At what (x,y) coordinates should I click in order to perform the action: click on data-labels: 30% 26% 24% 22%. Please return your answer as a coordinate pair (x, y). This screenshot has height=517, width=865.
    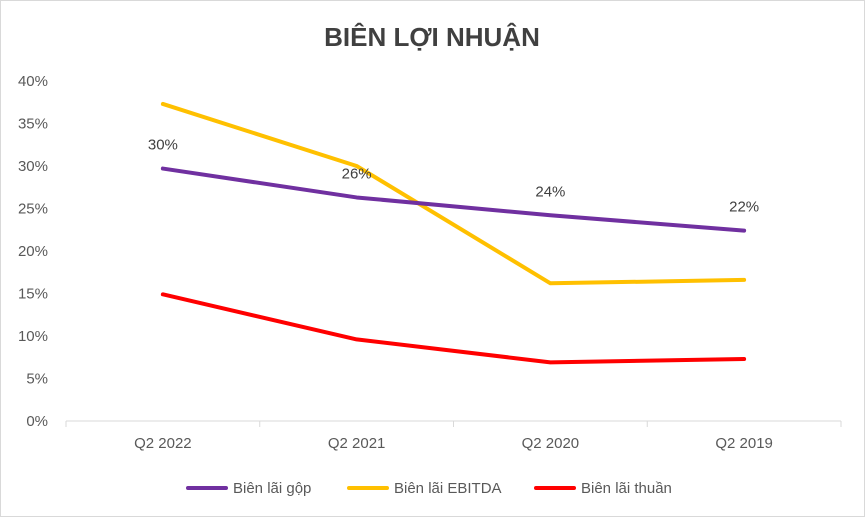
    Looking at the image, I should click on (453, 176).